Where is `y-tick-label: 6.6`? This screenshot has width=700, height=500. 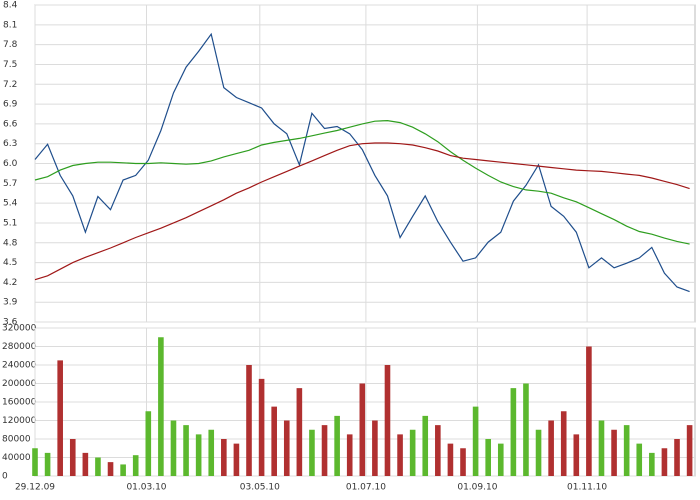
y-tick-label: 6.6 is located at coordinates (10, 124).